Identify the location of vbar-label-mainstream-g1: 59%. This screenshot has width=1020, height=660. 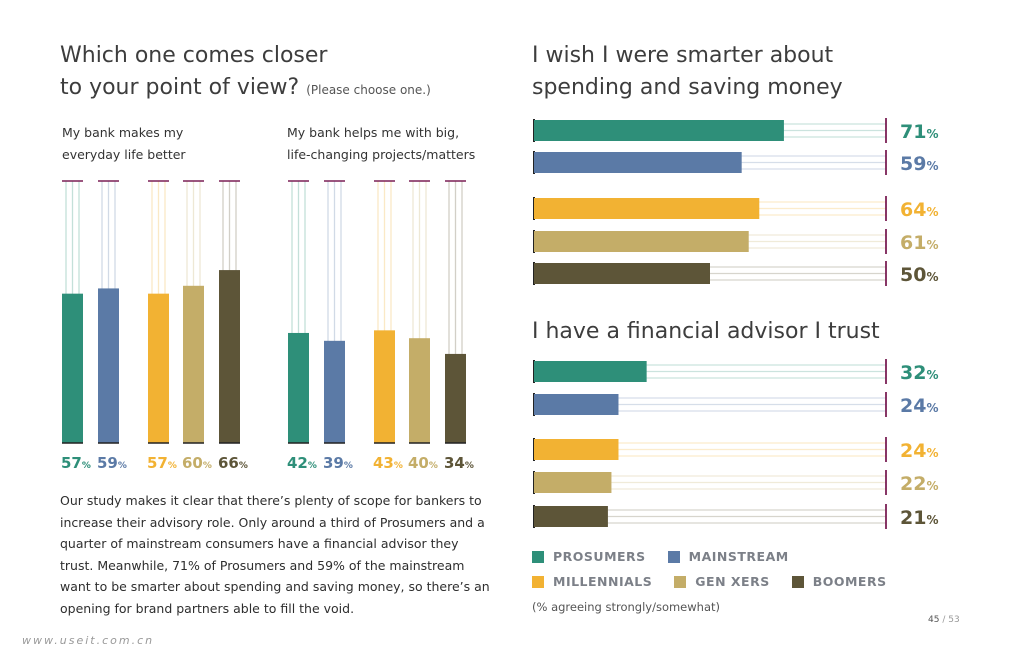
(112, 463).